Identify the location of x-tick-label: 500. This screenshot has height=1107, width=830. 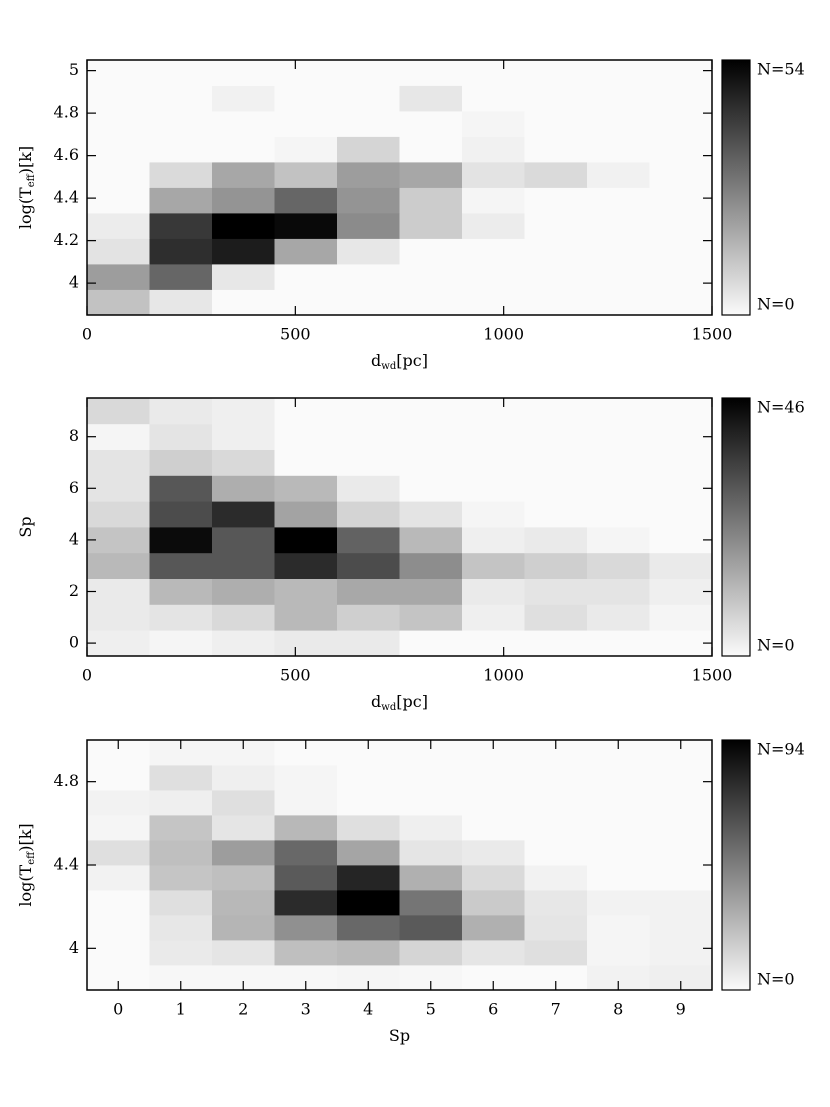
(295, 334).